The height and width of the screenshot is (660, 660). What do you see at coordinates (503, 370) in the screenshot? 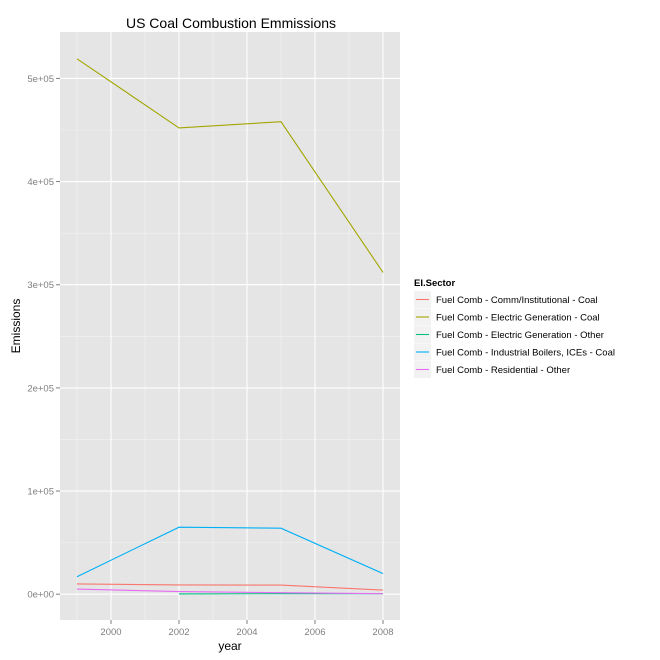
I see `legend-label-5: Fuel Comb - Residential - Other` at bounding box center [503, 370].